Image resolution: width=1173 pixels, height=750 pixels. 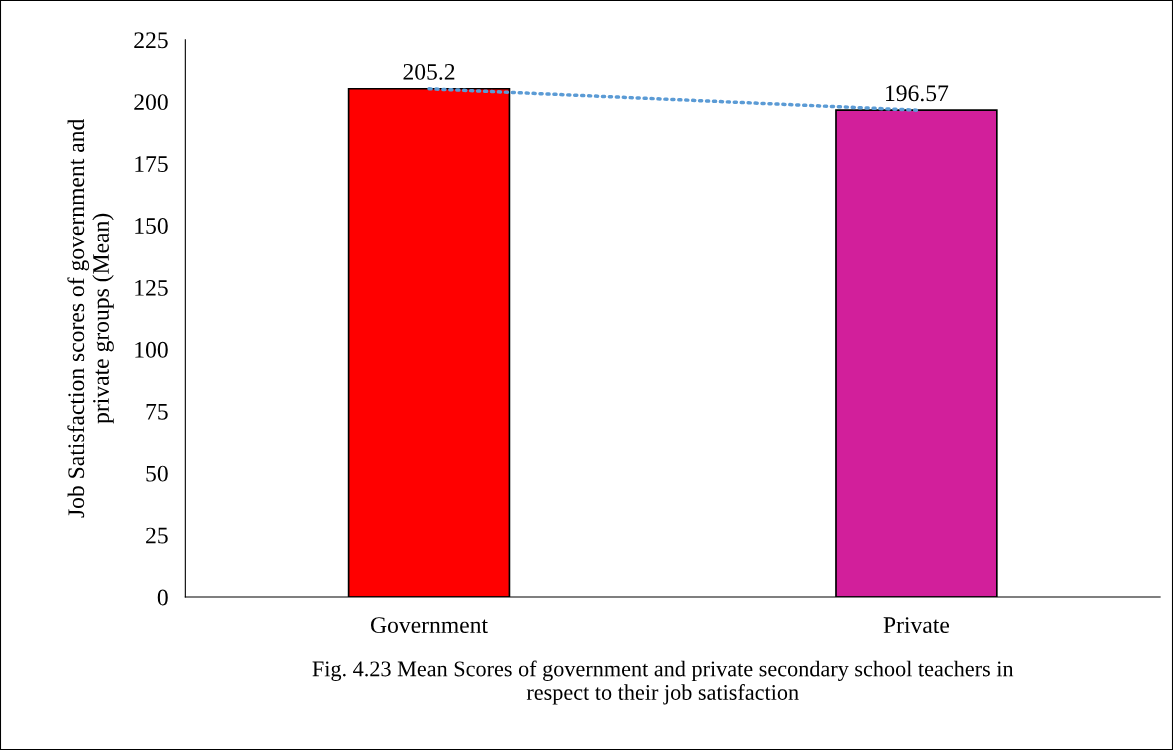 I want to click on y-tick-label: 50, so click(x=157, y=473).